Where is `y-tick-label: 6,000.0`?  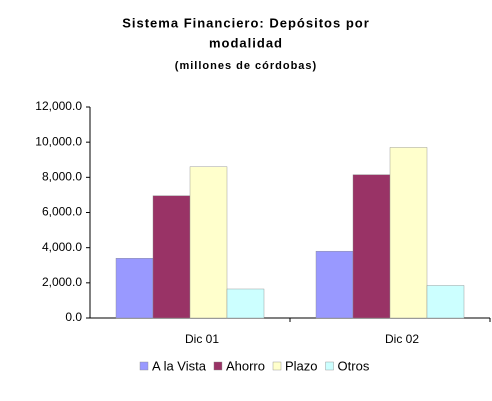
y-tick-label: 6,000.0 is located at coordinates (62, 212).